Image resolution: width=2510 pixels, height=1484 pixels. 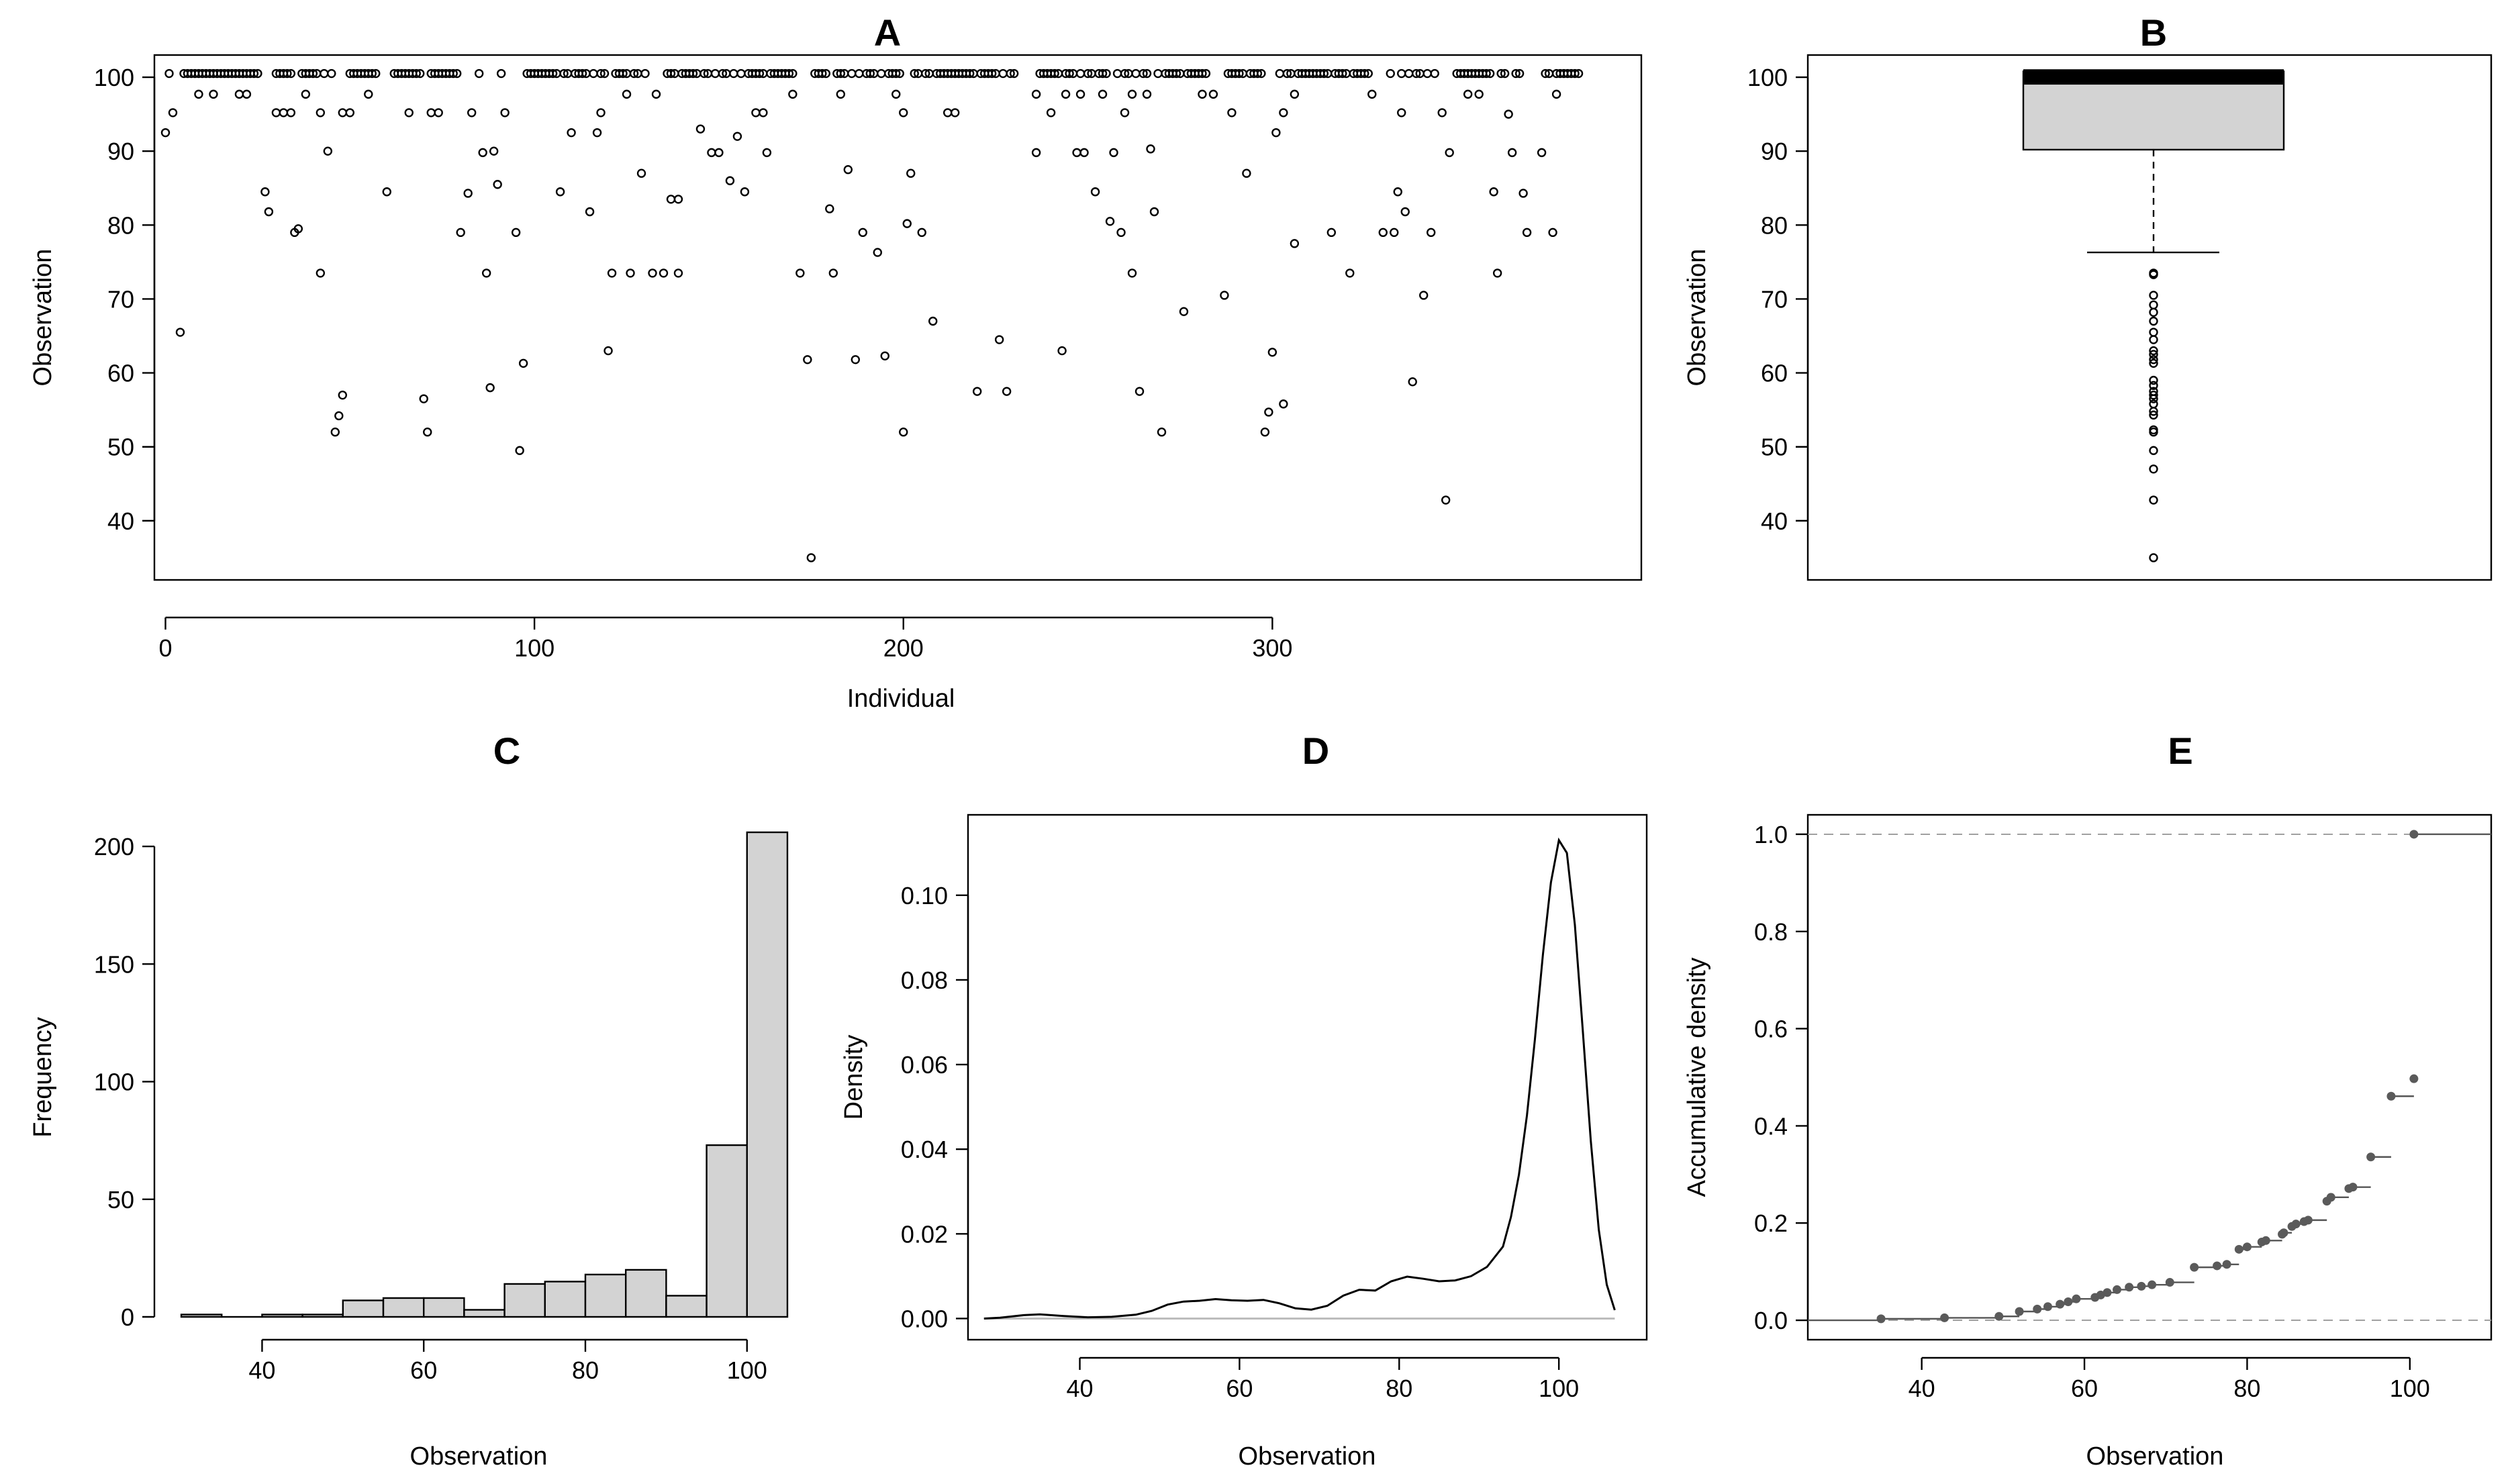 What do you see at coordinates (2084, 1388) in the screenshot?
I see `panel-e-x-tick-label: 60` at bounding box center [2084, 1388].